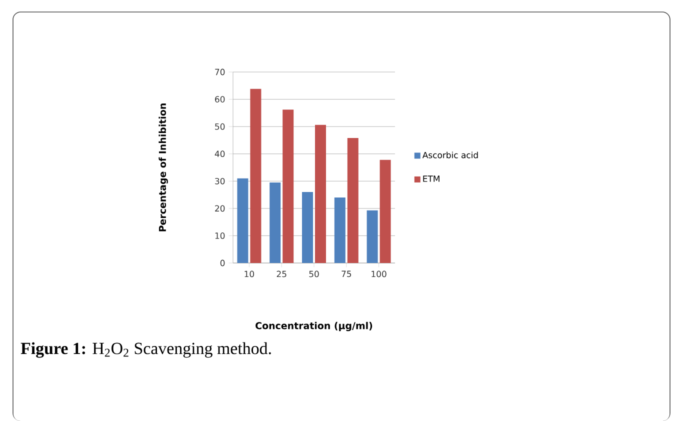 This screenshot has height=421, width=682. Describe the element at coordinates (314, 327) in the screenshot. I see `x-axis-title: Concentration (µg/ml)` at that location.